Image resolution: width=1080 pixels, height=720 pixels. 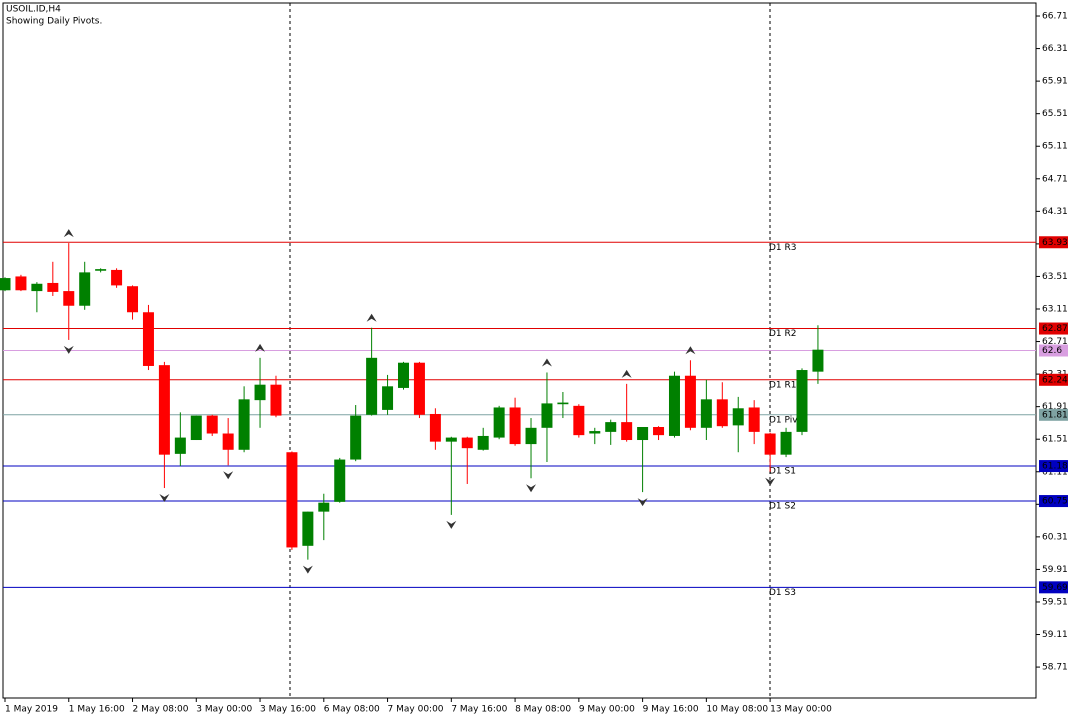 What do you see at coordinates (1055, 602) in the screenshot?
I see `y-tick-label: 59.51` at bounding box center [1055, 602].